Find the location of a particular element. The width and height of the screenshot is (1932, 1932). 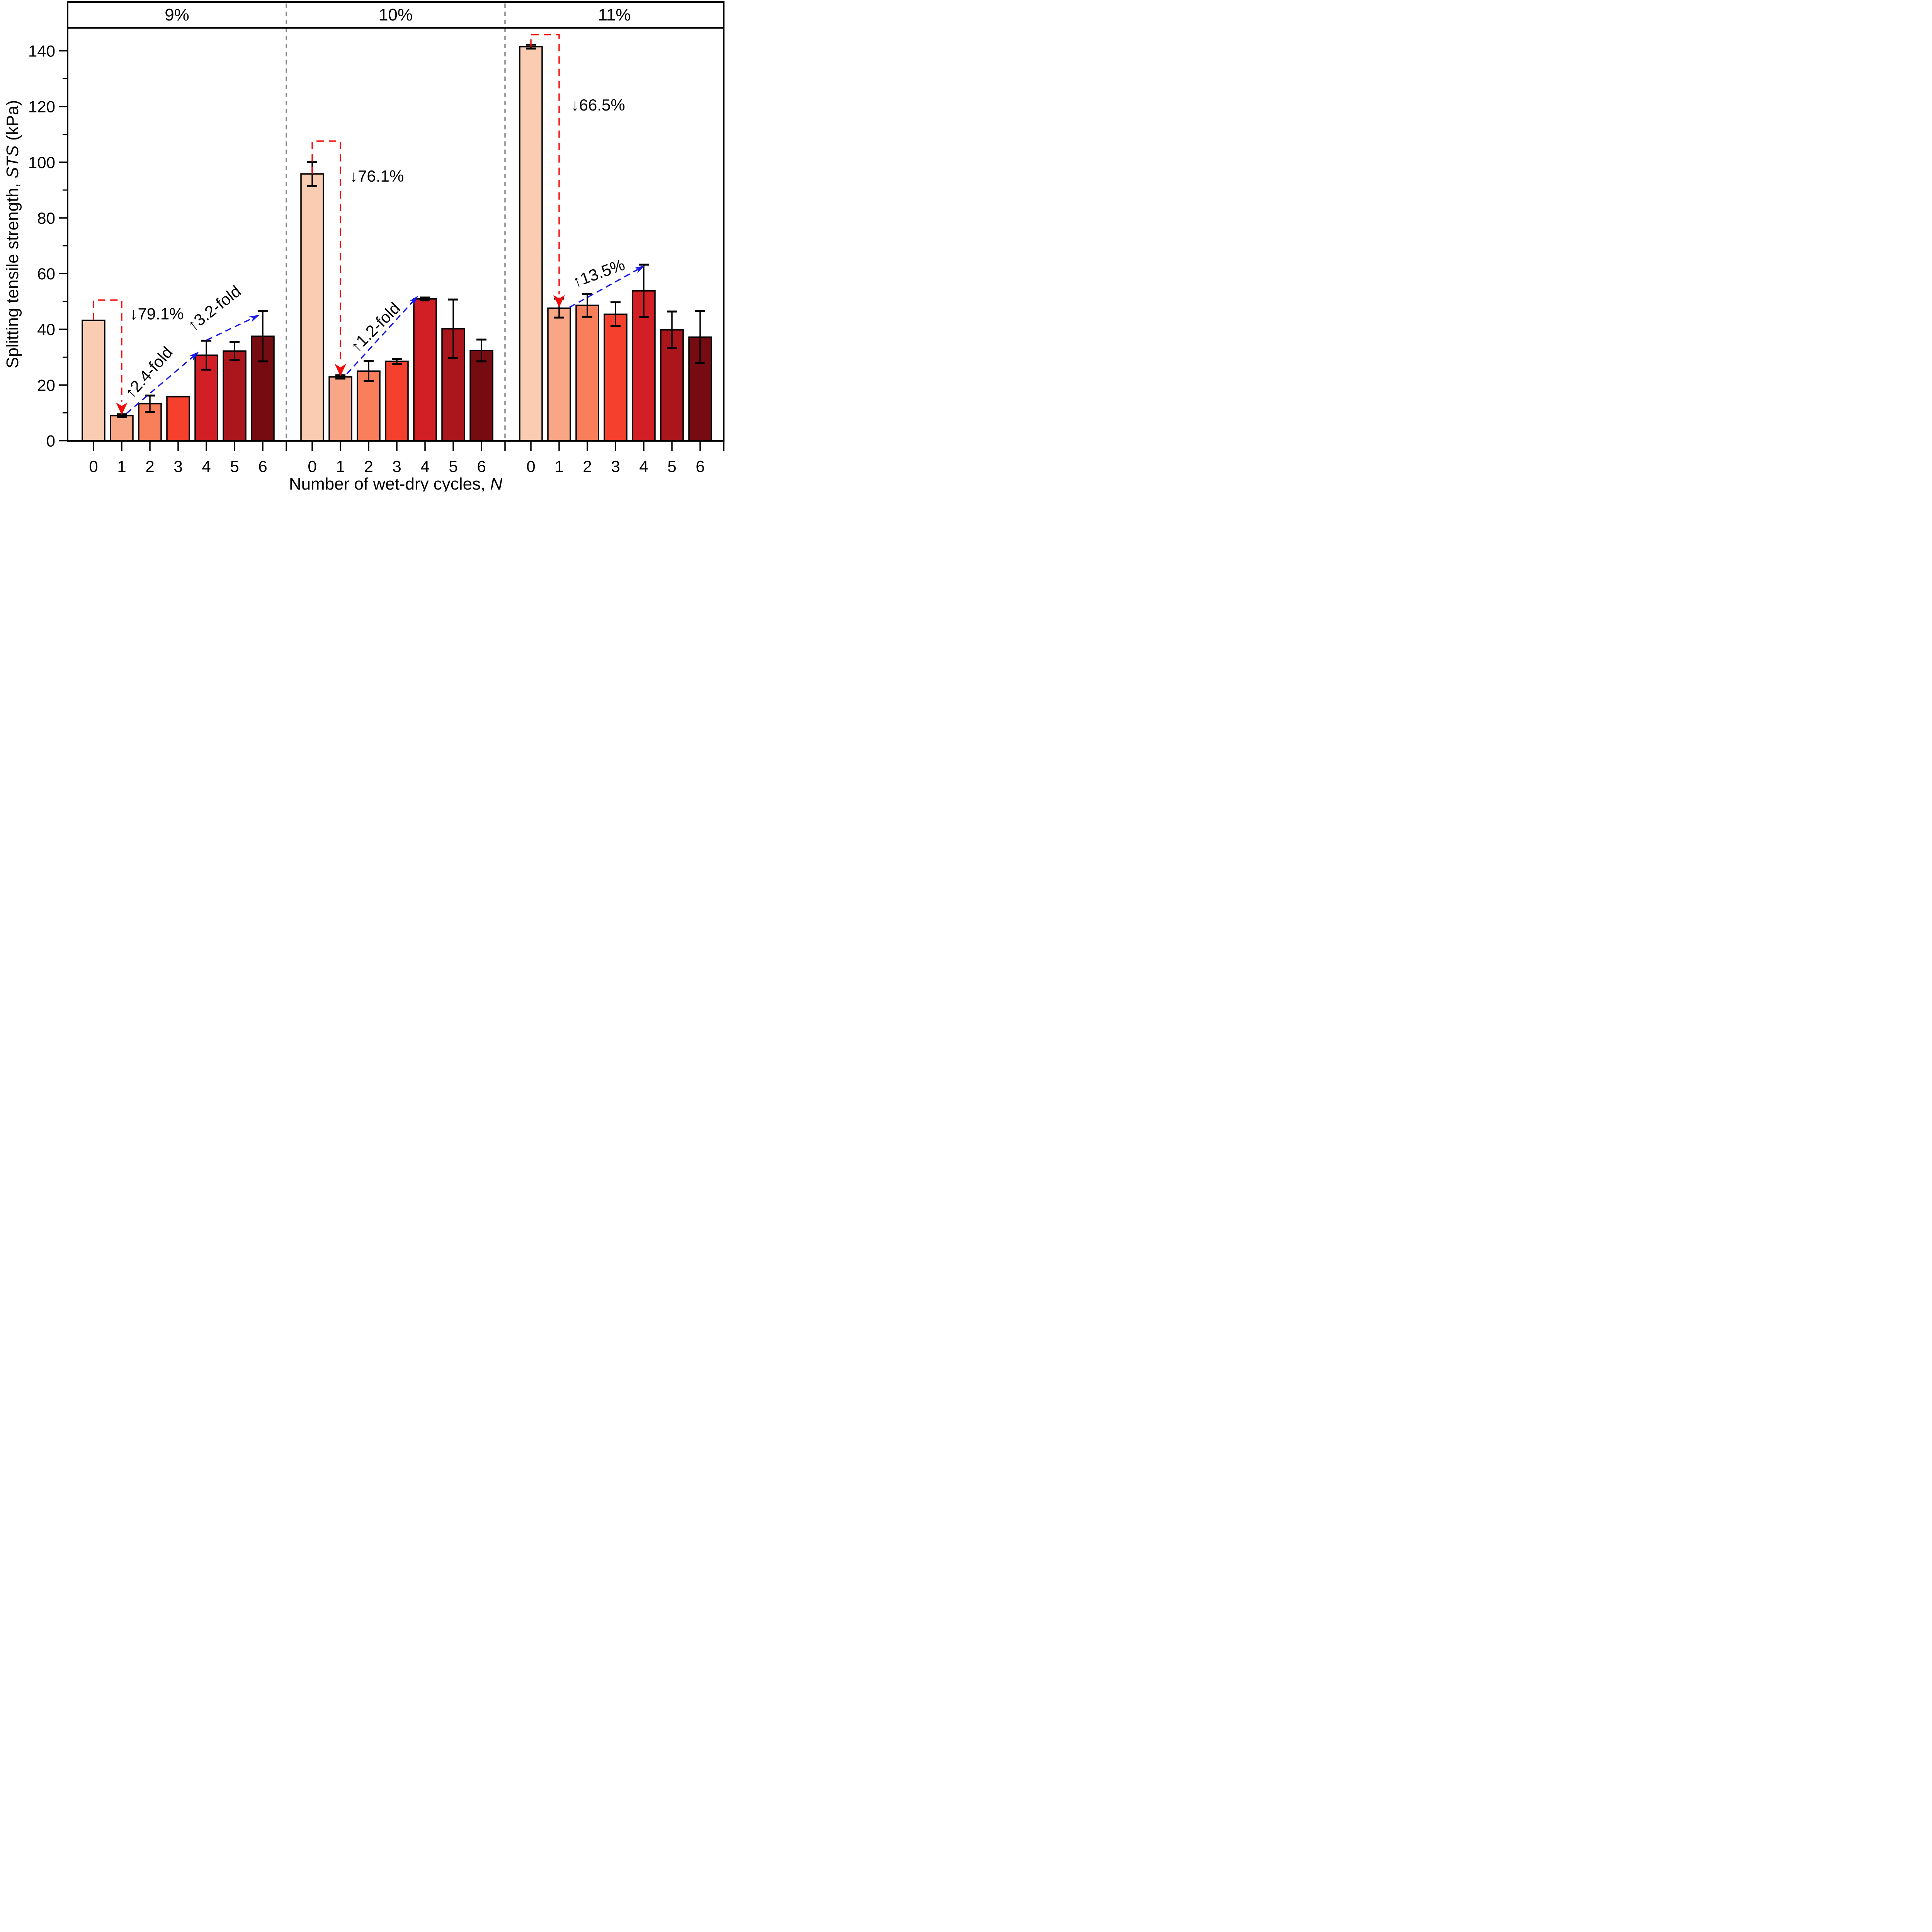

y-axis-title-unit: (kPa) is located at coordinates (13, 123).